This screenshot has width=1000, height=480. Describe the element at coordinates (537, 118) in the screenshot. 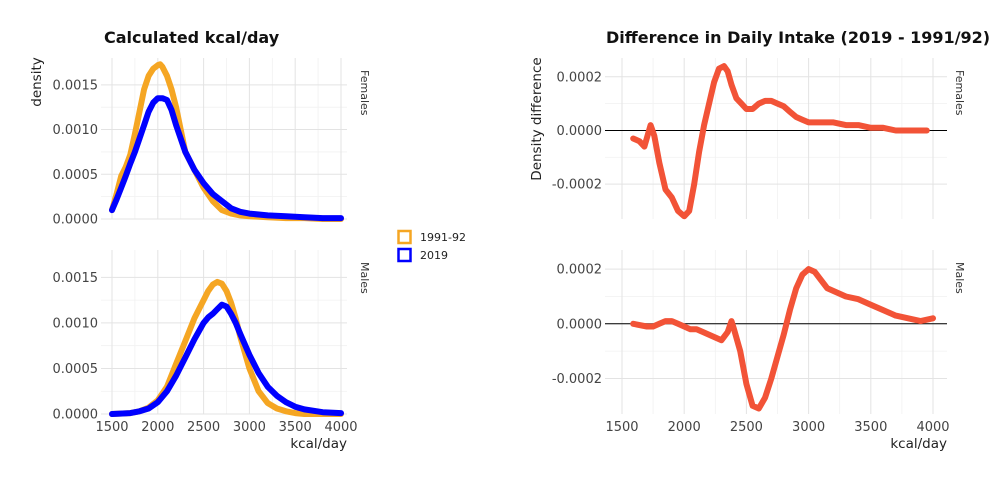

I see `chart2-y-axis-label: Density difference` at that location.